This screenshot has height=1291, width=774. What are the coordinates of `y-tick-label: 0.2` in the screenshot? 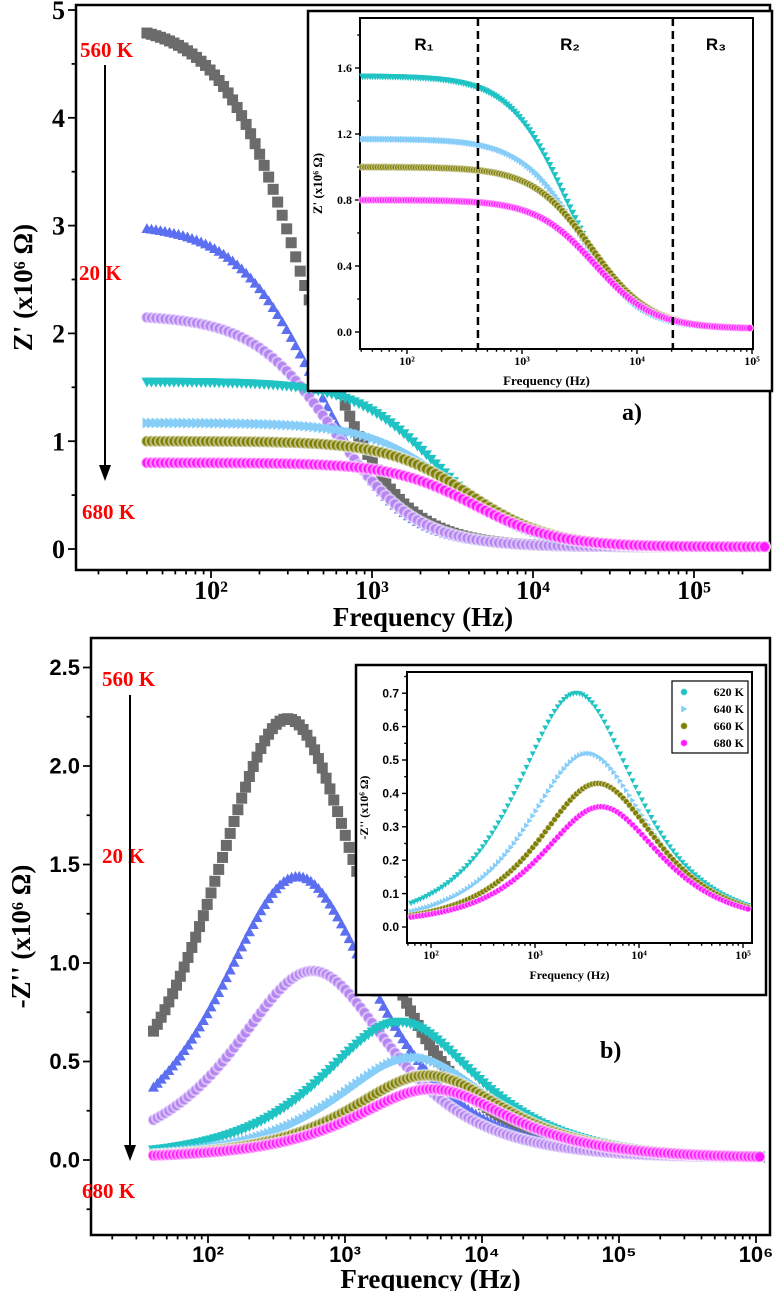 It's located at (390, 860).